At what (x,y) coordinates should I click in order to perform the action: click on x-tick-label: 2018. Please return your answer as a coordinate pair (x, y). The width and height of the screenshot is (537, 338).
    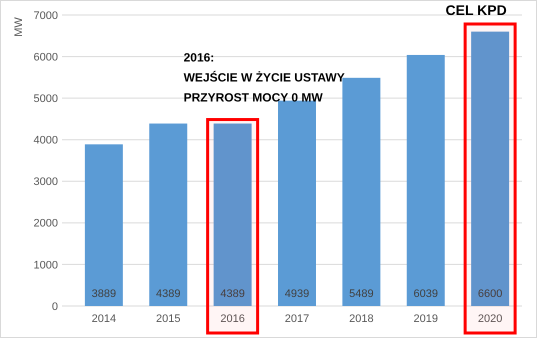
    Looking at the image, I should click on (361, 319).